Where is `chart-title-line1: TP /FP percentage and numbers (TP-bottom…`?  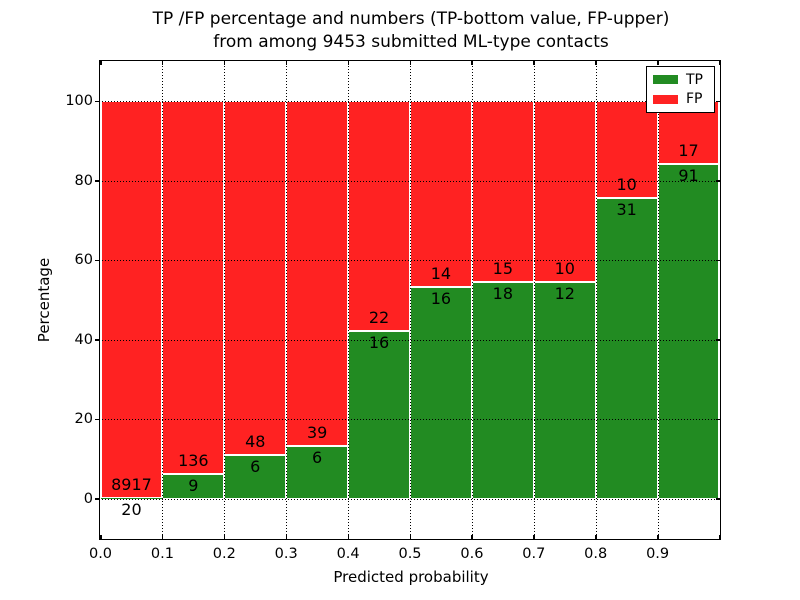 chart-title-line1: TP /FP percentage and numbers (TP-bottom… is located at coordinates (411, 19).